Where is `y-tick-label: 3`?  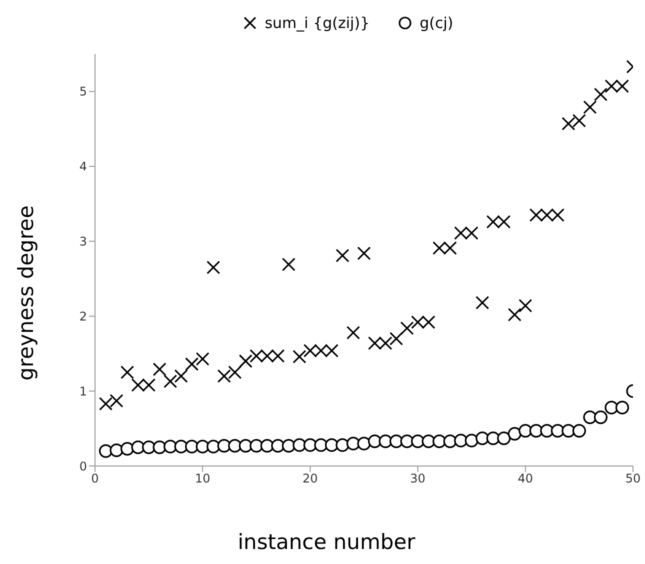 y-tick-label: 3 is located at coordinates (83, 241).